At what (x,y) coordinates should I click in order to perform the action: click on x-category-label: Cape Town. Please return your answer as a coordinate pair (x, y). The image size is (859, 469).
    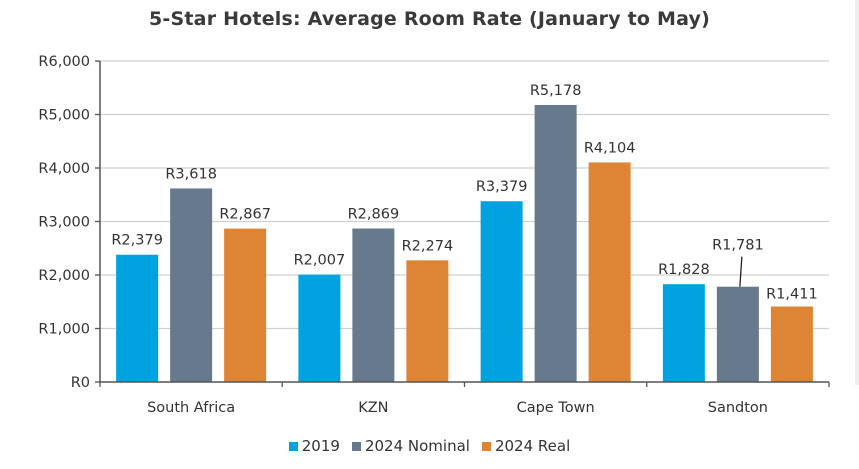
    Looking at the image, I should click on (556, 408).